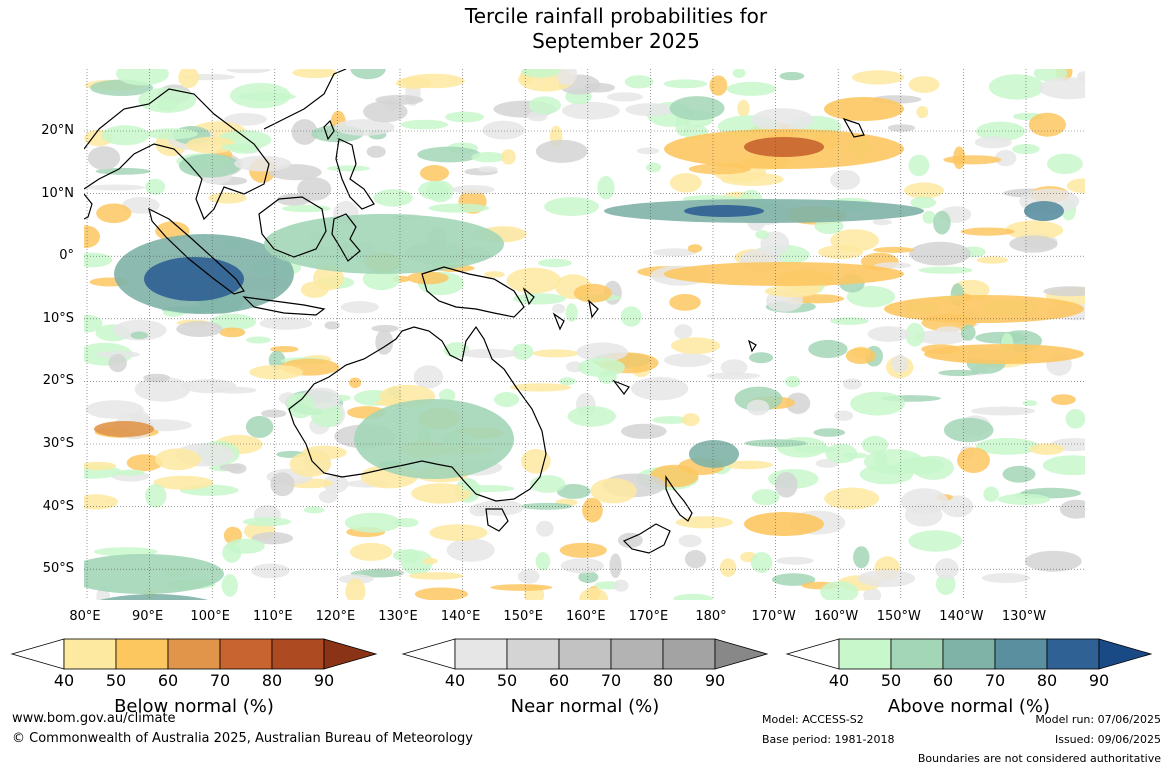  What do you see at coordinates (836, 616) in the screenshot?
I see `longitude-label: 160°W` at bounding box center [836, 616].